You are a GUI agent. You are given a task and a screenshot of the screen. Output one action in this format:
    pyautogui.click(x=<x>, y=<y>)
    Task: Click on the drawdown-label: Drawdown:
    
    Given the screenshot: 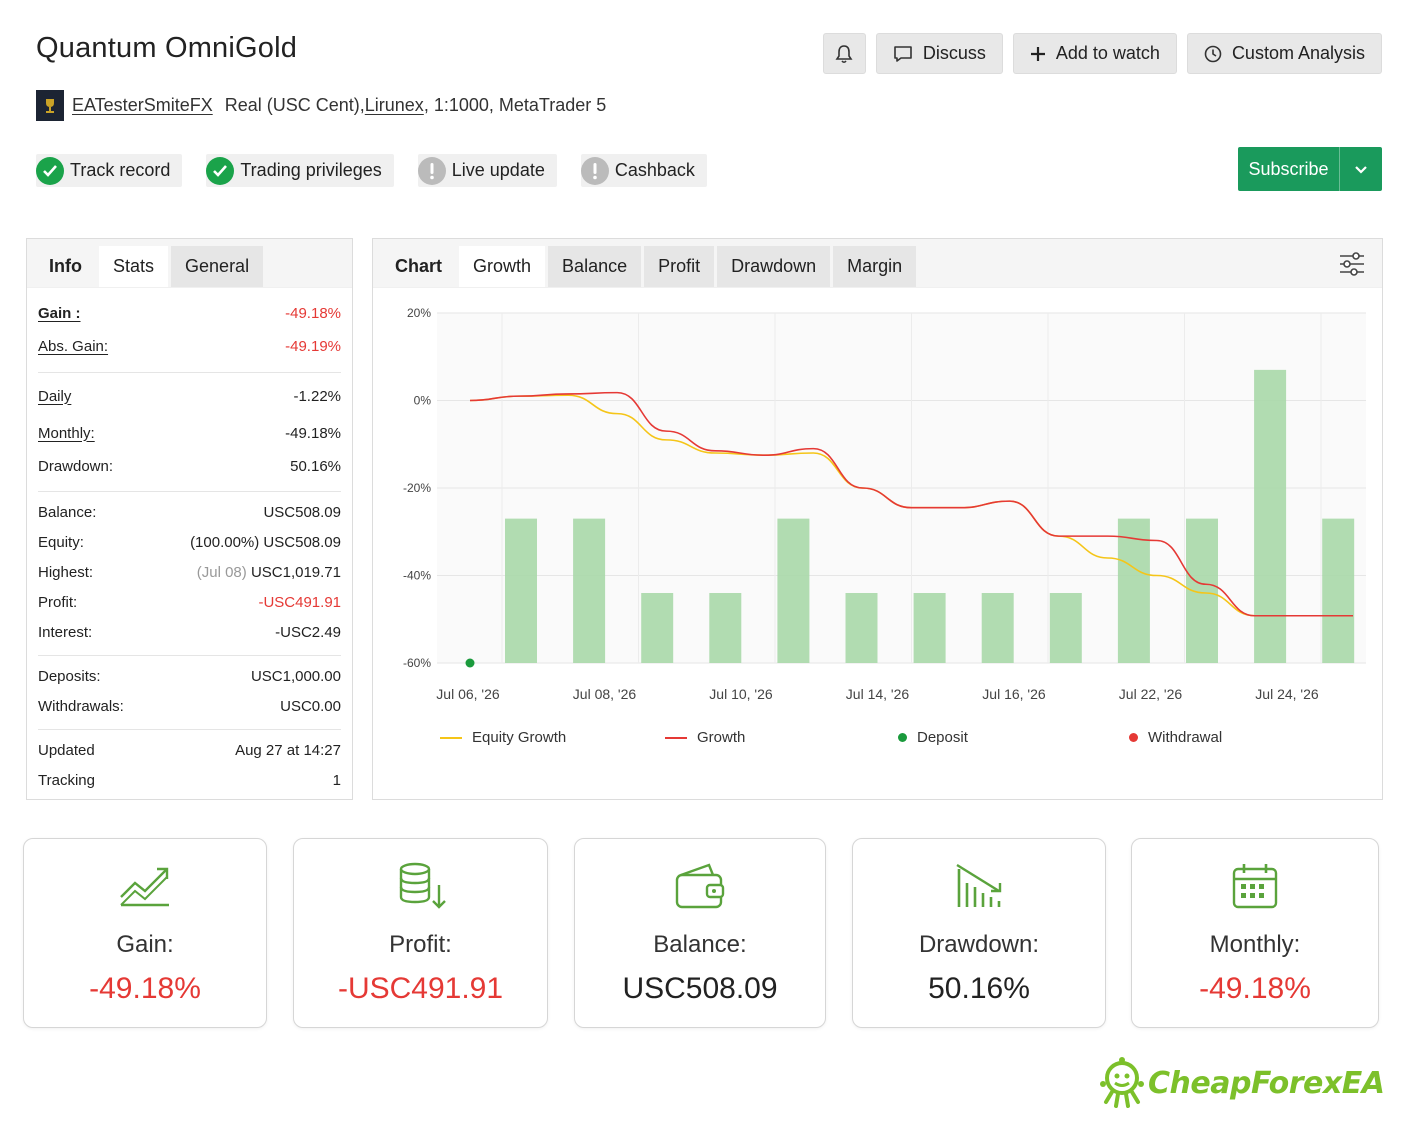 What is the action you would take?
    pyautogui.click(x=75, y=466)
    